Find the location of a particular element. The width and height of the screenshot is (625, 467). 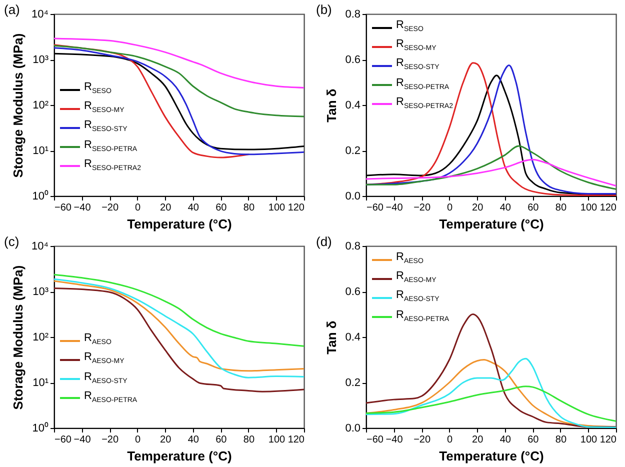

text: (c) is located at coordinates (12, 241).